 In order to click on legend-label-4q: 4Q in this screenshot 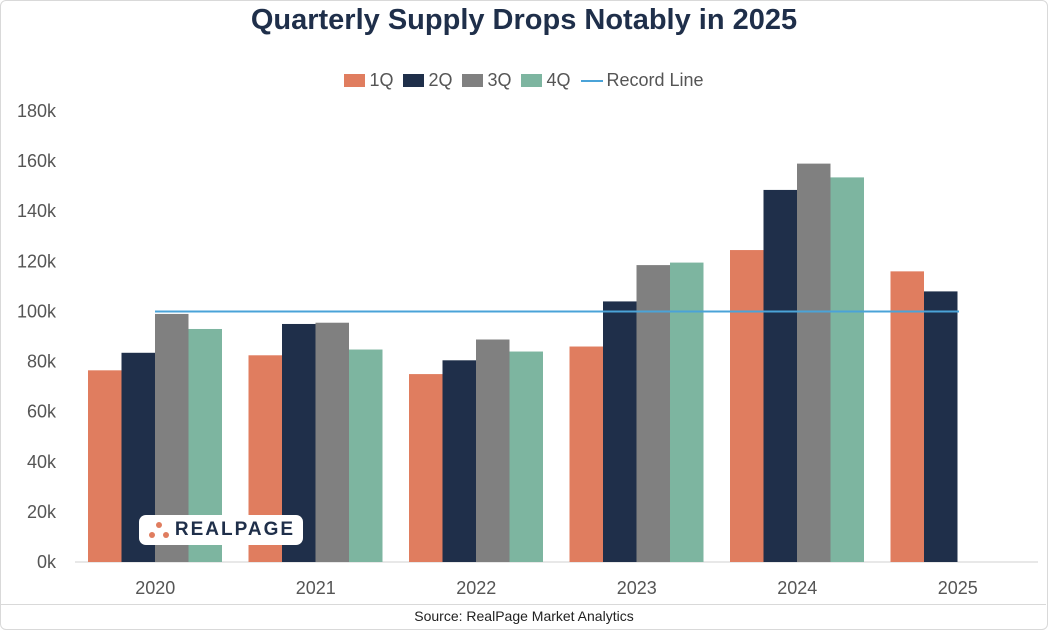, I will do `click(558, 80)`.